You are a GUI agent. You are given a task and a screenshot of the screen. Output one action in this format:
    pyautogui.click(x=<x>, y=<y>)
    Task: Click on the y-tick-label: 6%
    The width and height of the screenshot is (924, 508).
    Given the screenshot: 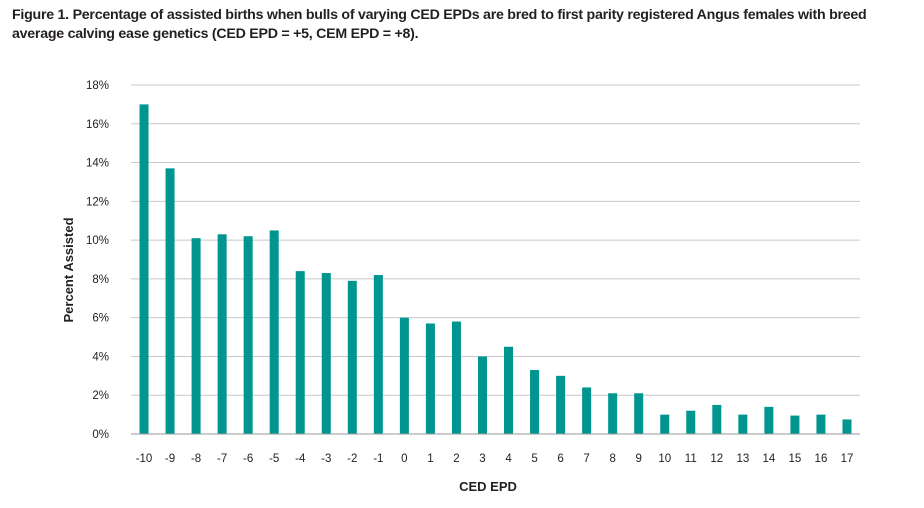 What is the action you would take?
    pyautogui.click(x=100, y=319)
    